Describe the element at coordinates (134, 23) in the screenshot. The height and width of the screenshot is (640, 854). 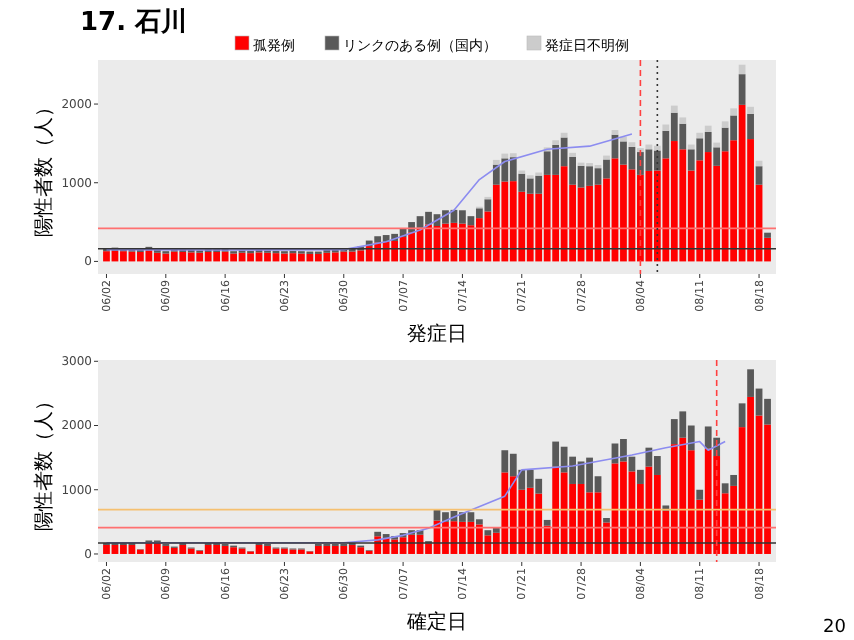
I see `chart-title: 17. 石川` at that location.